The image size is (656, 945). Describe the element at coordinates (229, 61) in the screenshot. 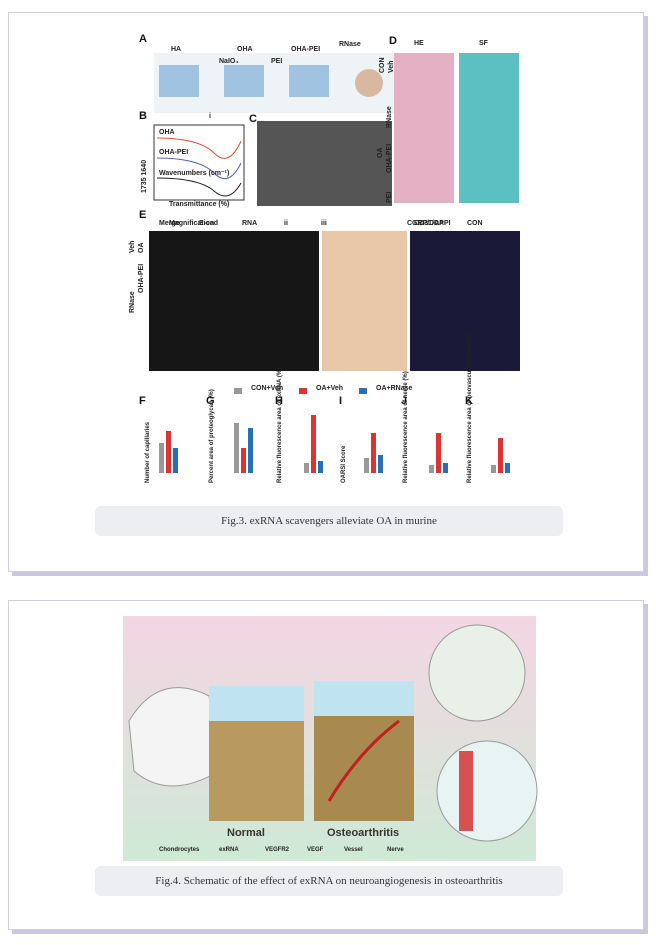

I see `figure-label: NaIO₄` at that location.